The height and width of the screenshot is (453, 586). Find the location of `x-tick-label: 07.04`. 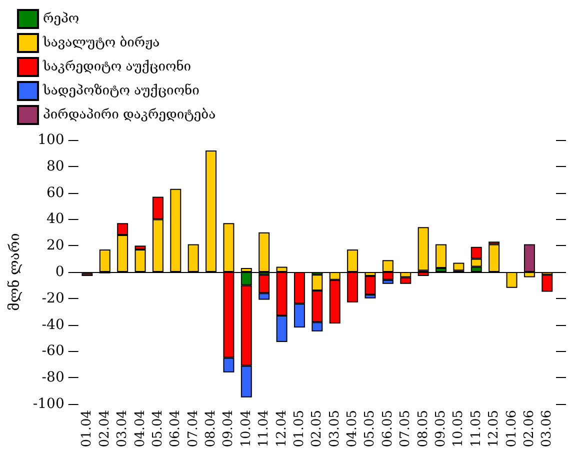

x-tick-label: 07.04 is located at coordinates (193, 429).